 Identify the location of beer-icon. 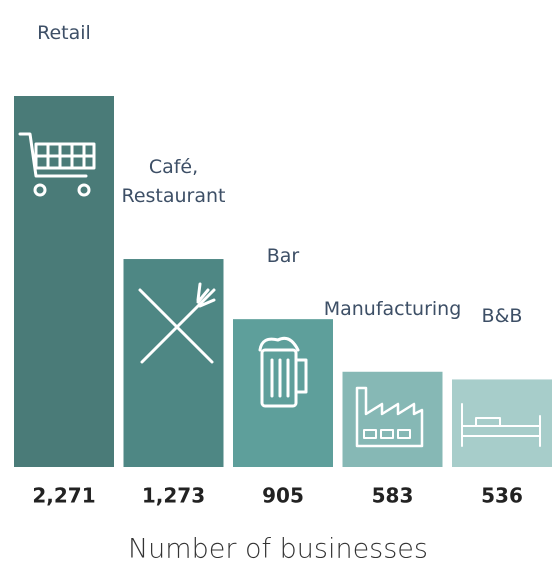
(283, 372).